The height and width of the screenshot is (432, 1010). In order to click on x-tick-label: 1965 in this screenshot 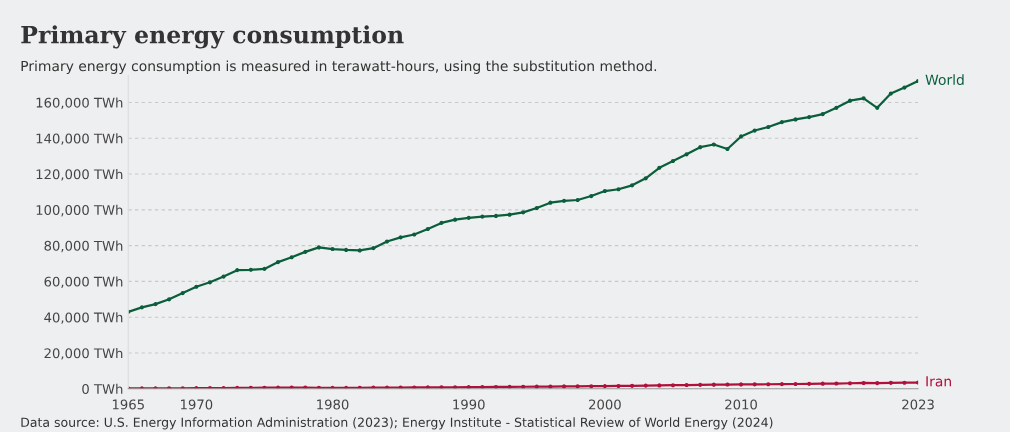, I will do `click(128, 404)`.